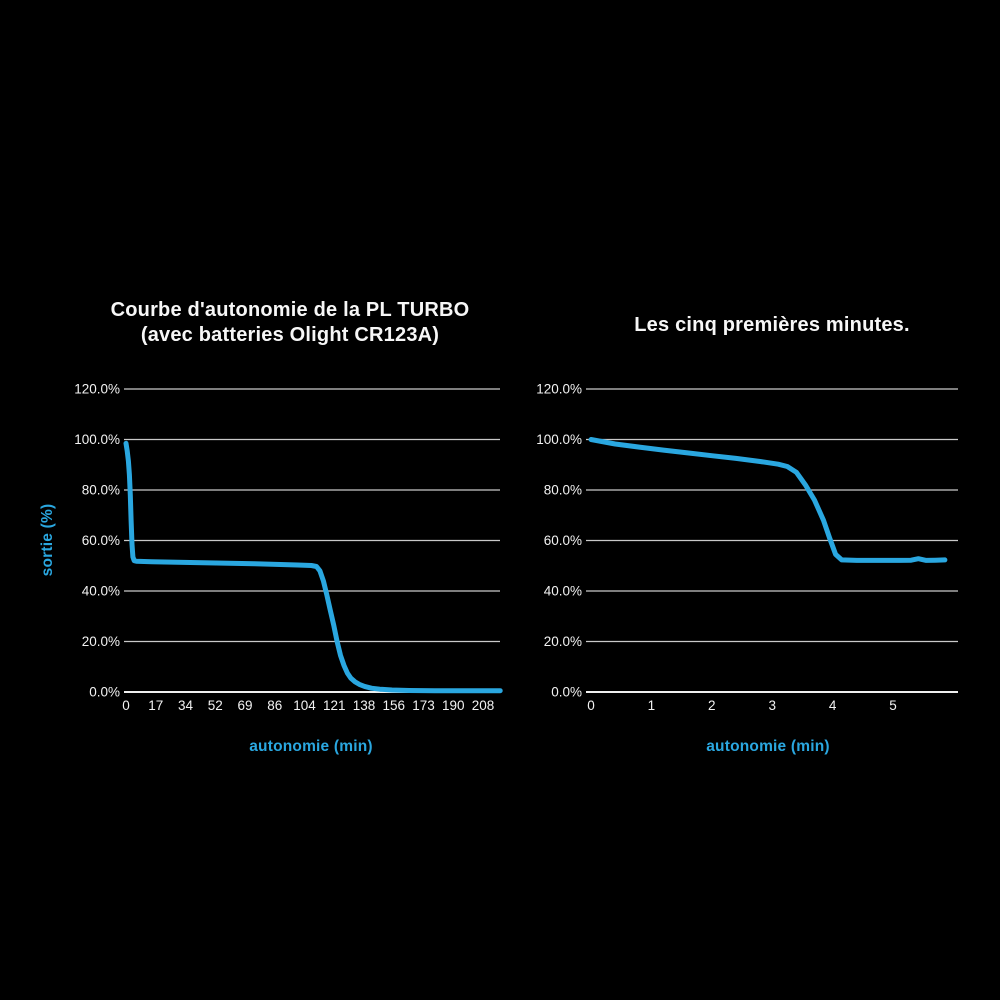 This screenshot has width=1000, height=1000. I want to click on x-tick-label: 156, so click(393, 705).